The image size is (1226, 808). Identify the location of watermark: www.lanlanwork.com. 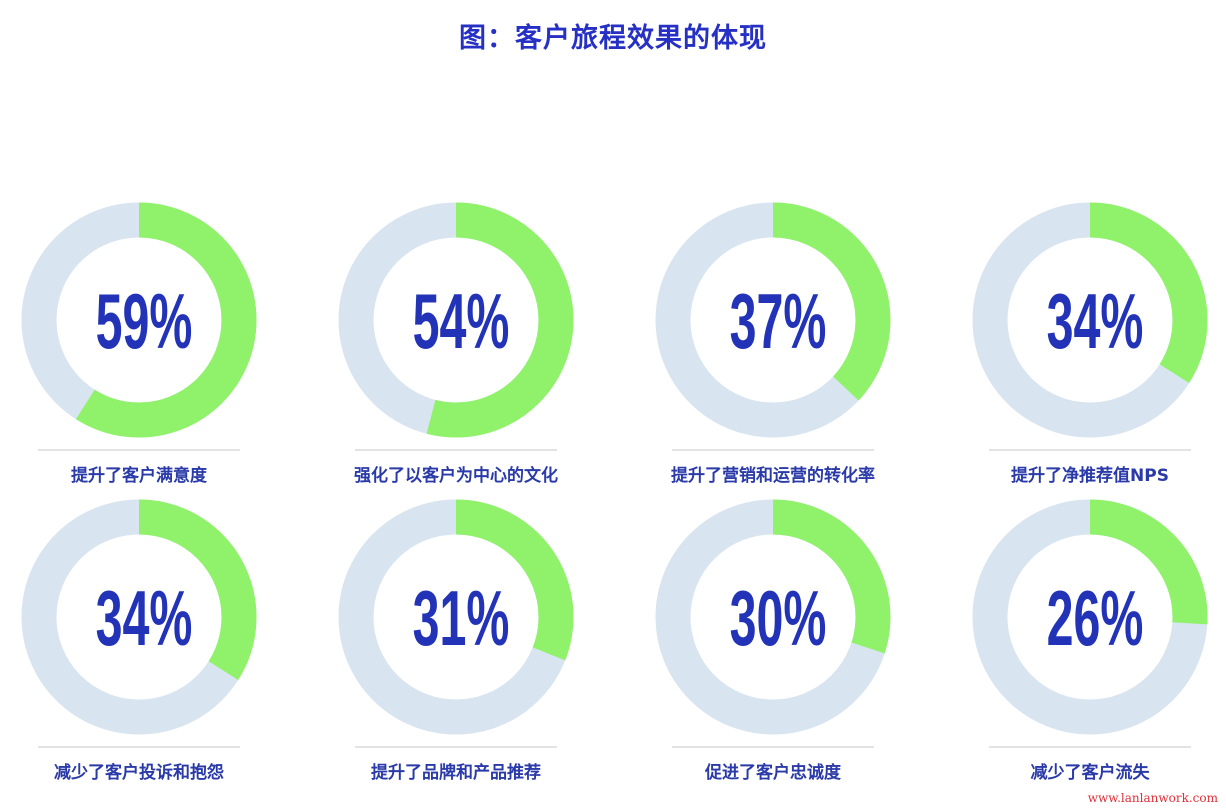
(1152, 798).